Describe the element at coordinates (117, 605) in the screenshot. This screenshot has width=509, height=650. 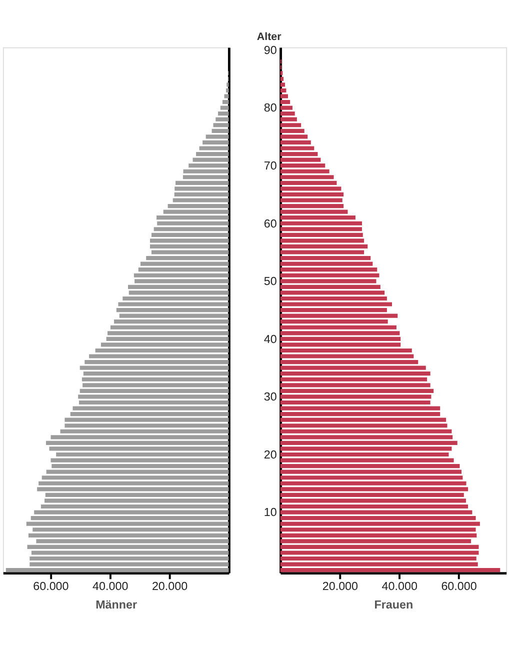
I see `x-axis-title: Männer` at that location.